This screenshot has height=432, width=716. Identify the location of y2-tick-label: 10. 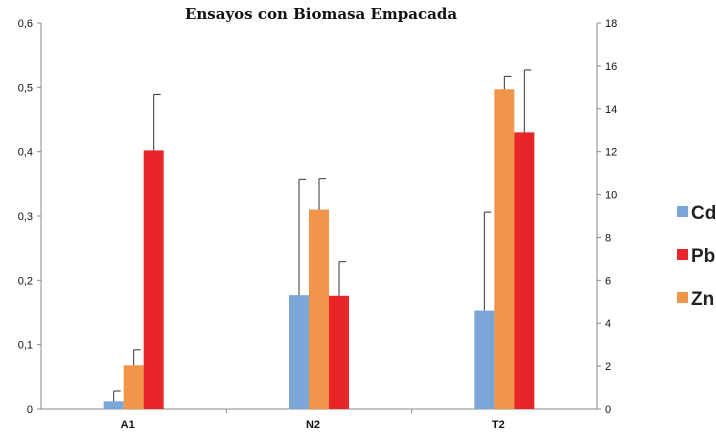
(611, 196).